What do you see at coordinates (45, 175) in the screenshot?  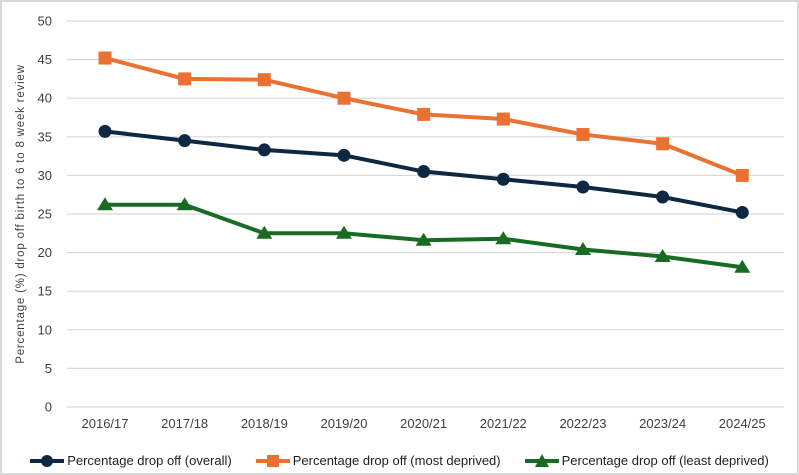 I see `y-tick-label: 30` at bounding box center [45, 175].